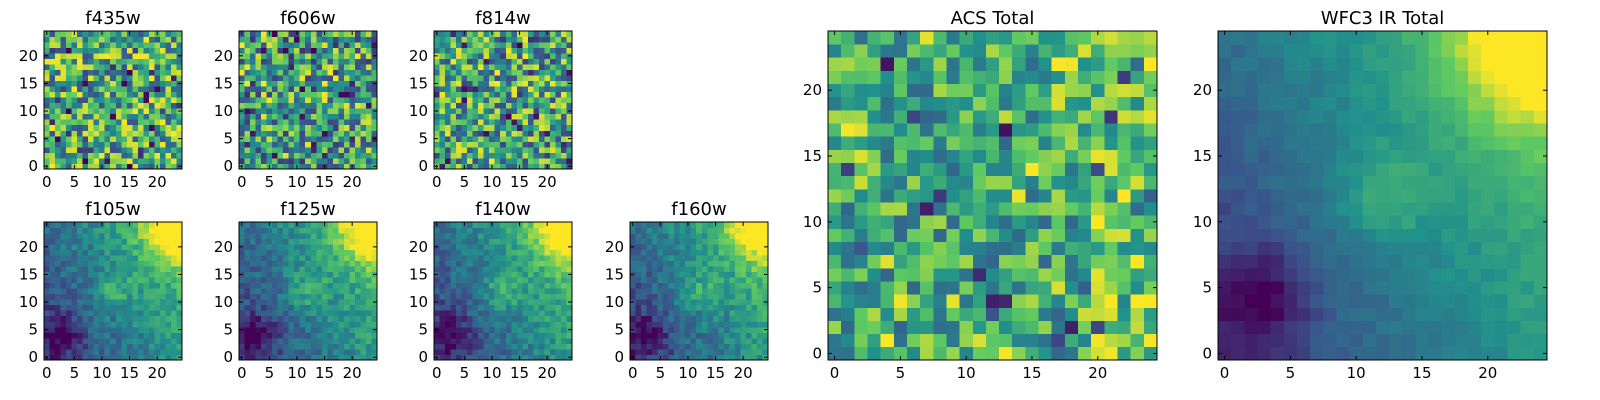 This screenshot has height=400, width=1600. Describe the element at coordinates (491, 373) in the screenshot. I see `x-tick-label: 10` at that location.